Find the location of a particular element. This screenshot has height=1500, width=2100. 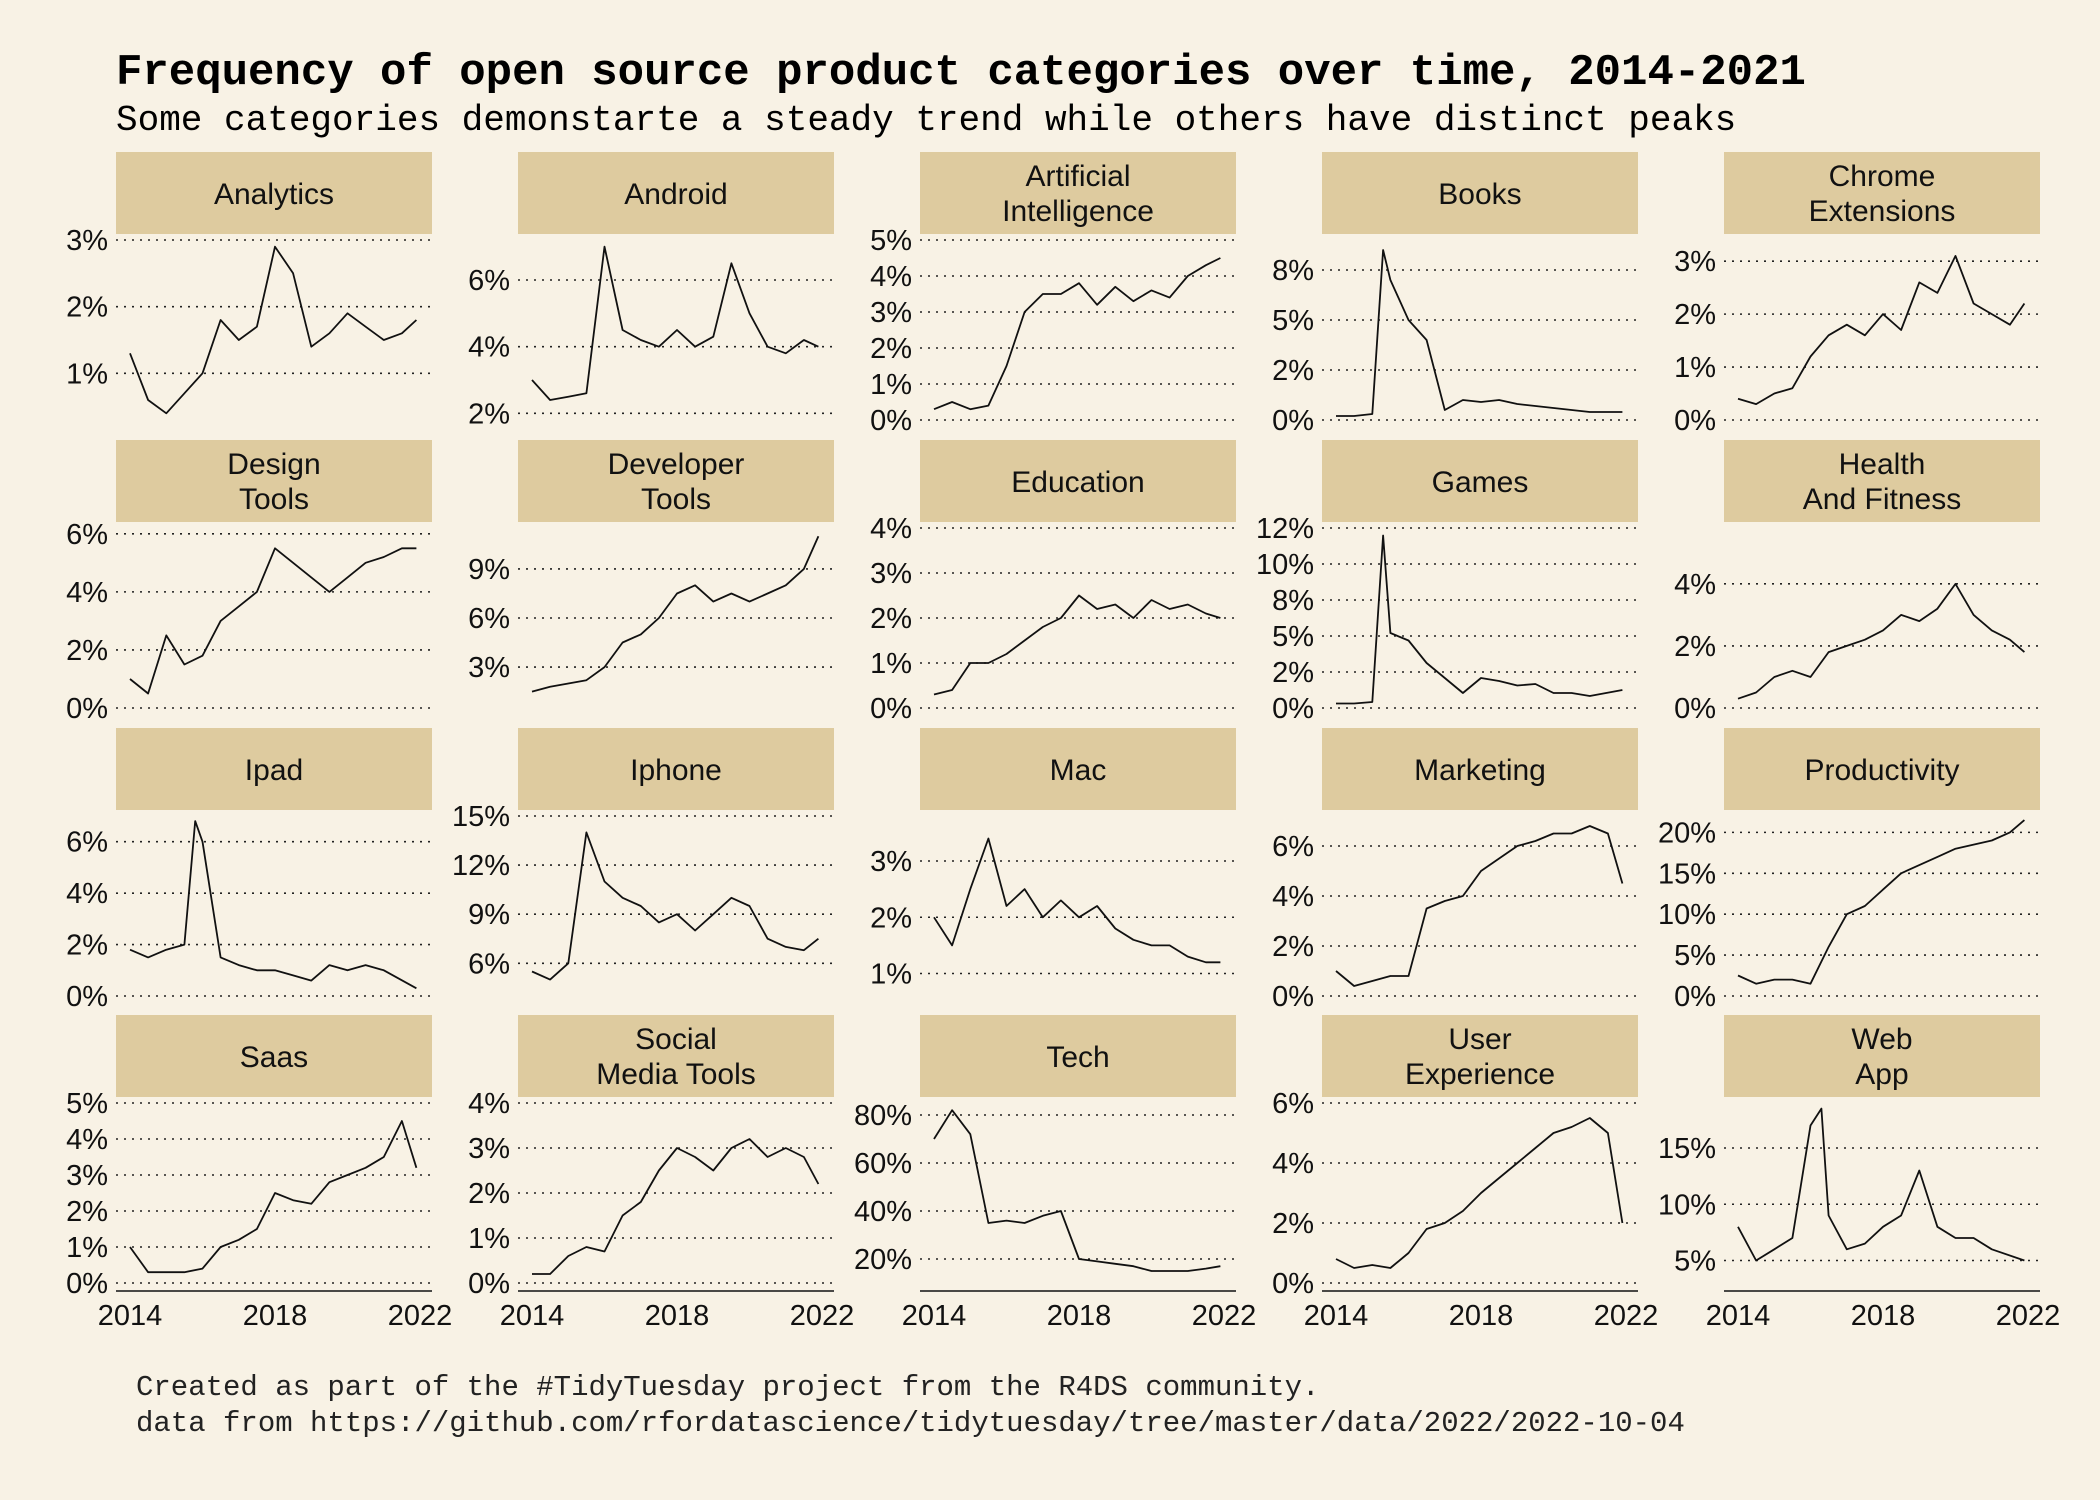

strip-mac is located at coordinates (1078, 769).